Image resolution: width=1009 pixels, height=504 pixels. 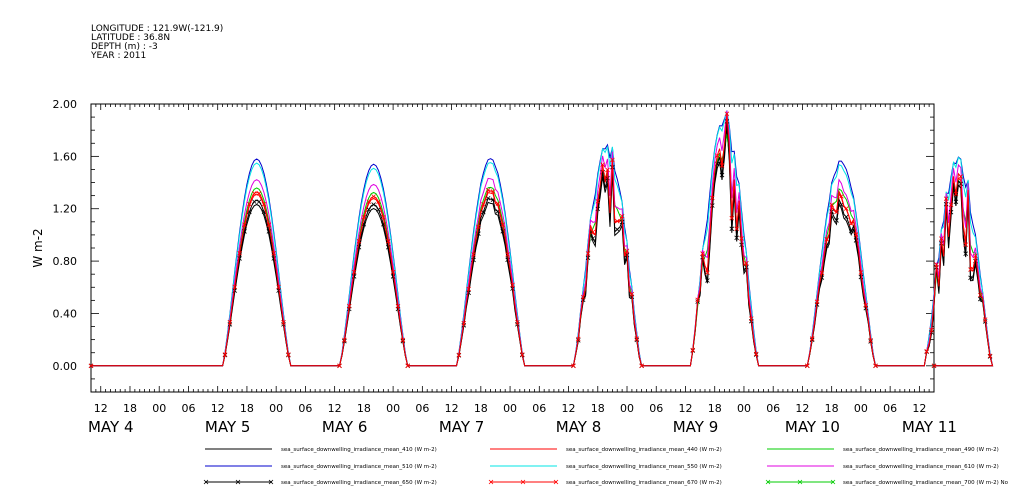 I want to click on x-day-label: MAY 8, so click(x=579, y=427).